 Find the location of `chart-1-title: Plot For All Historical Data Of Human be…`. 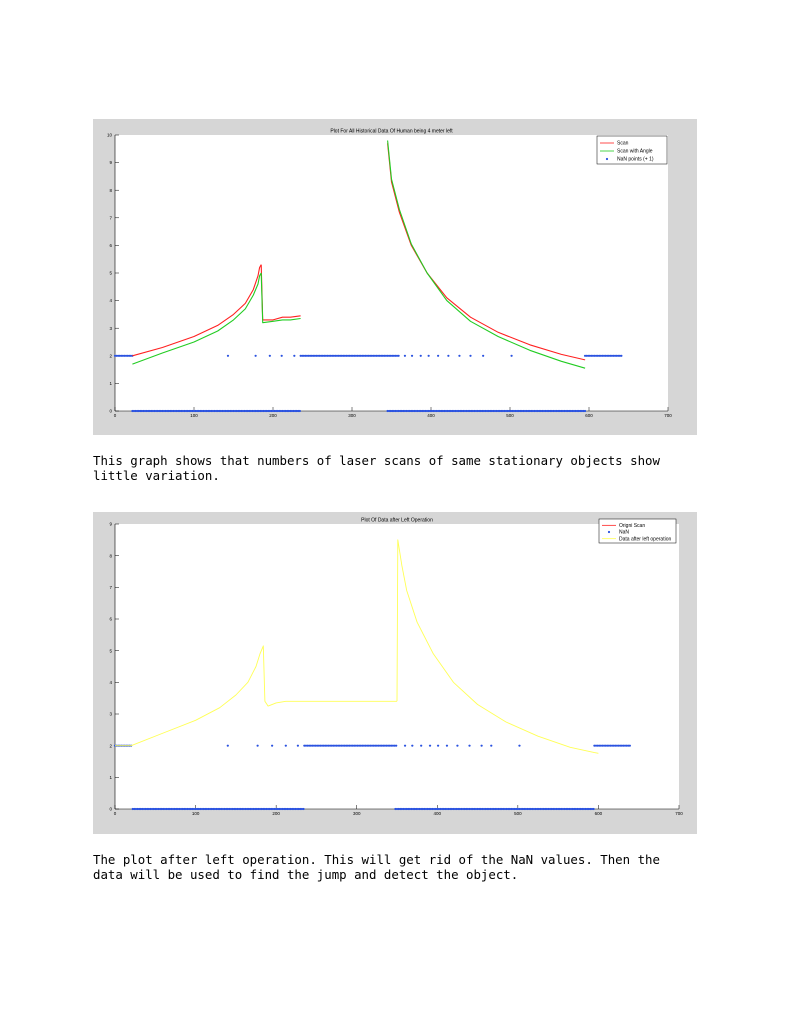

chart-1-title: Plot For All Historical Data Of Human be… is located at coordinates (391, 132).